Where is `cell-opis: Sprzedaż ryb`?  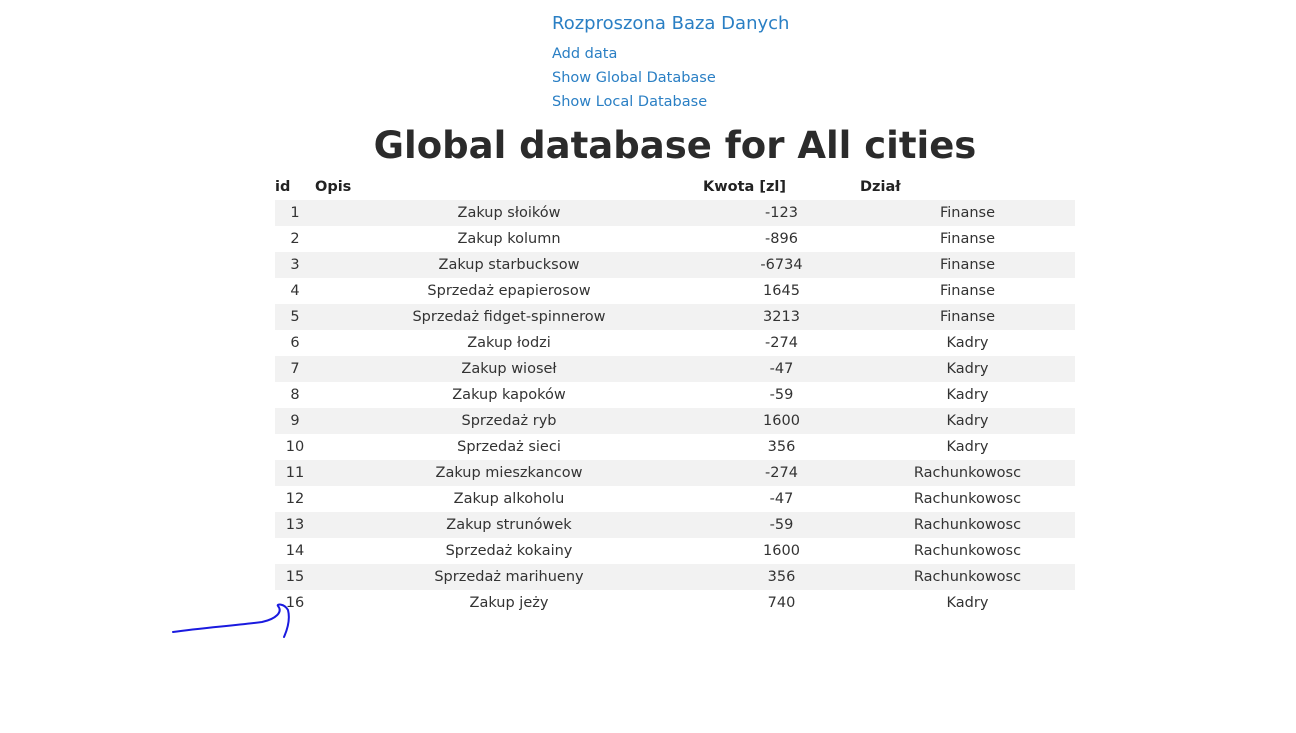
cell-opis: Sprzedaż ryb is located at coordinates (509, 421).